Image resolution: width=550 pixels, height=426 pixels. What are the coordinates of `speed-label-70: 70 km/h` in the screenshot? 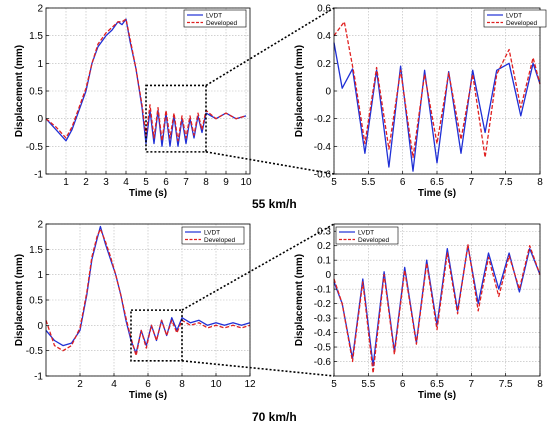 It's located at (274, 417).